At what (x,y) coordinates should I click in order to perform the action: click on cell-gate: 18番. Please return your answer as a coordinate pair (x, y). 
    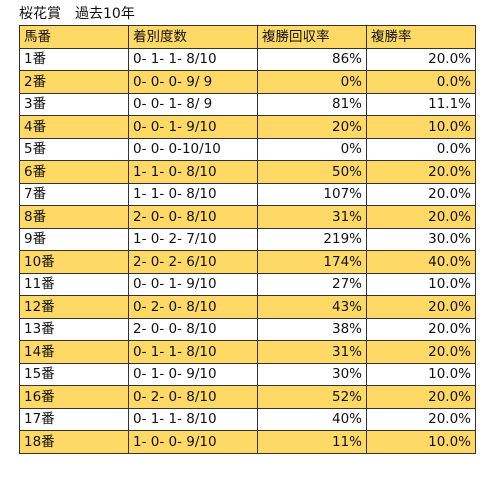
    Looking at the image, I should click on (74, 442).